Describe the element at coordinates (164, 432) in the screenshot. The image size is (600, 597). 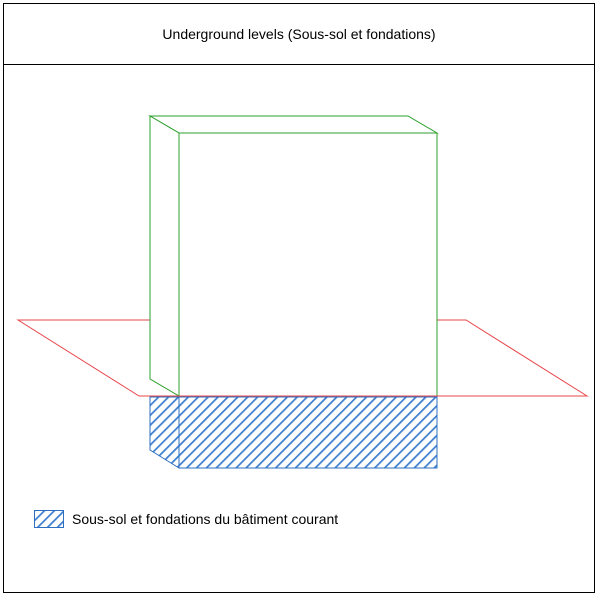
I see `basement-side-face` at that location.